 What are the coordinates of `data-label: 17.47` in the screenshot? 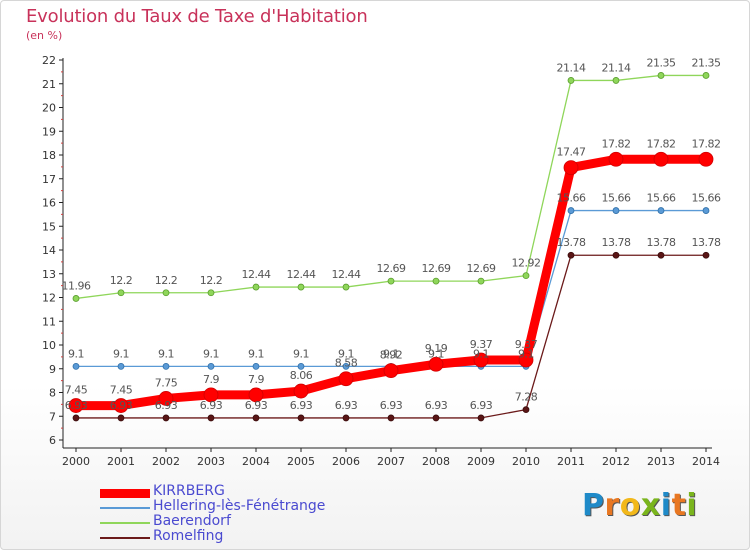 It's located at (571, 152).